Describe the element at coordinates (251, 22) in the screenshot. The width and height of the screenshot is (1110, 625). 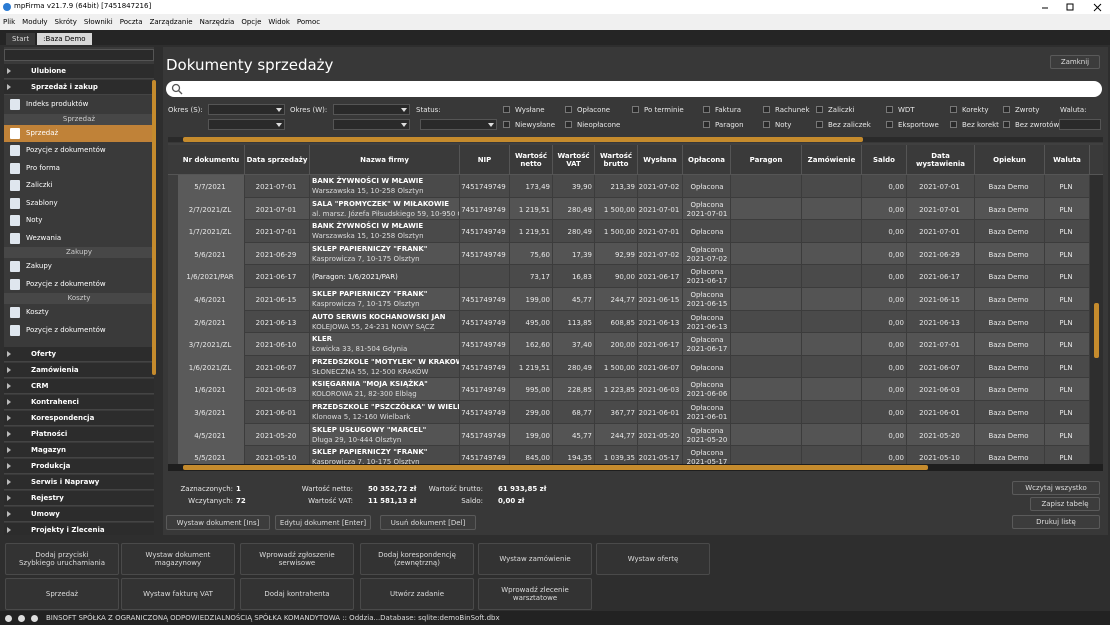
I see `menu-item: Opcje` at that location.